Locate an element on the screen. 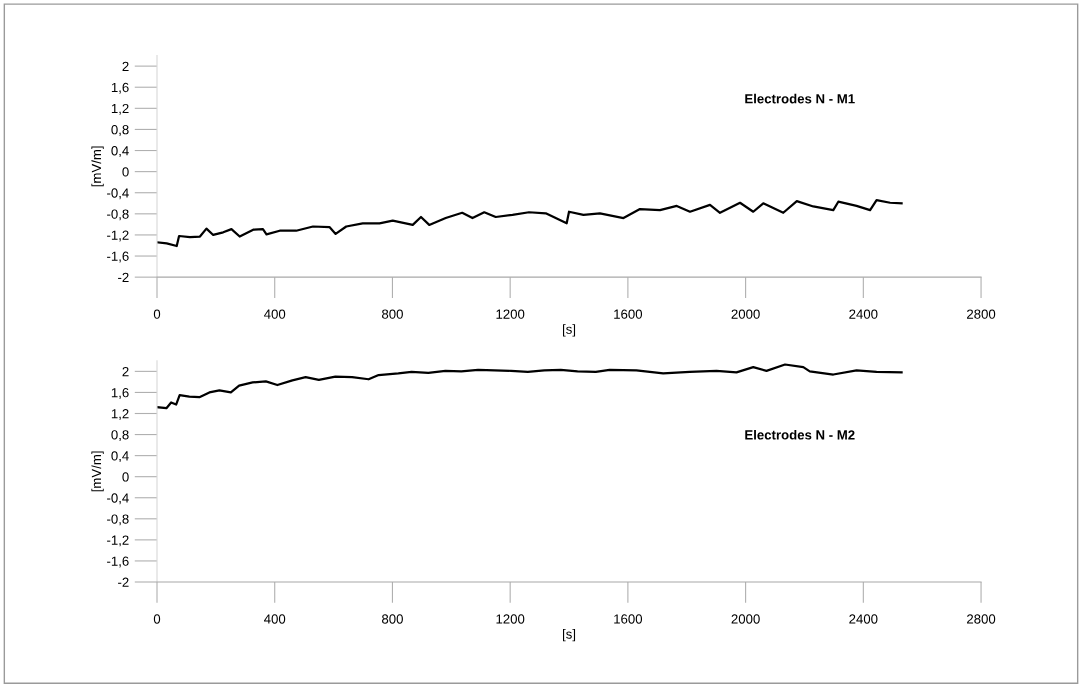 The height and width of the screenshot is (686, 1082). annotation: Electrodes N - M2 is located at coordinates (800, 434).